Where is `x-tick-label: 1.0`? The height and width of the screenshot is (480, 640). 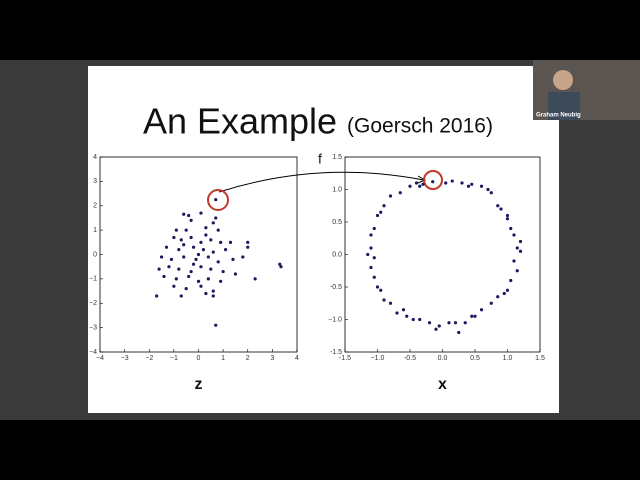 x-tick-label: 1.0 is located at coordinates (508, 358).